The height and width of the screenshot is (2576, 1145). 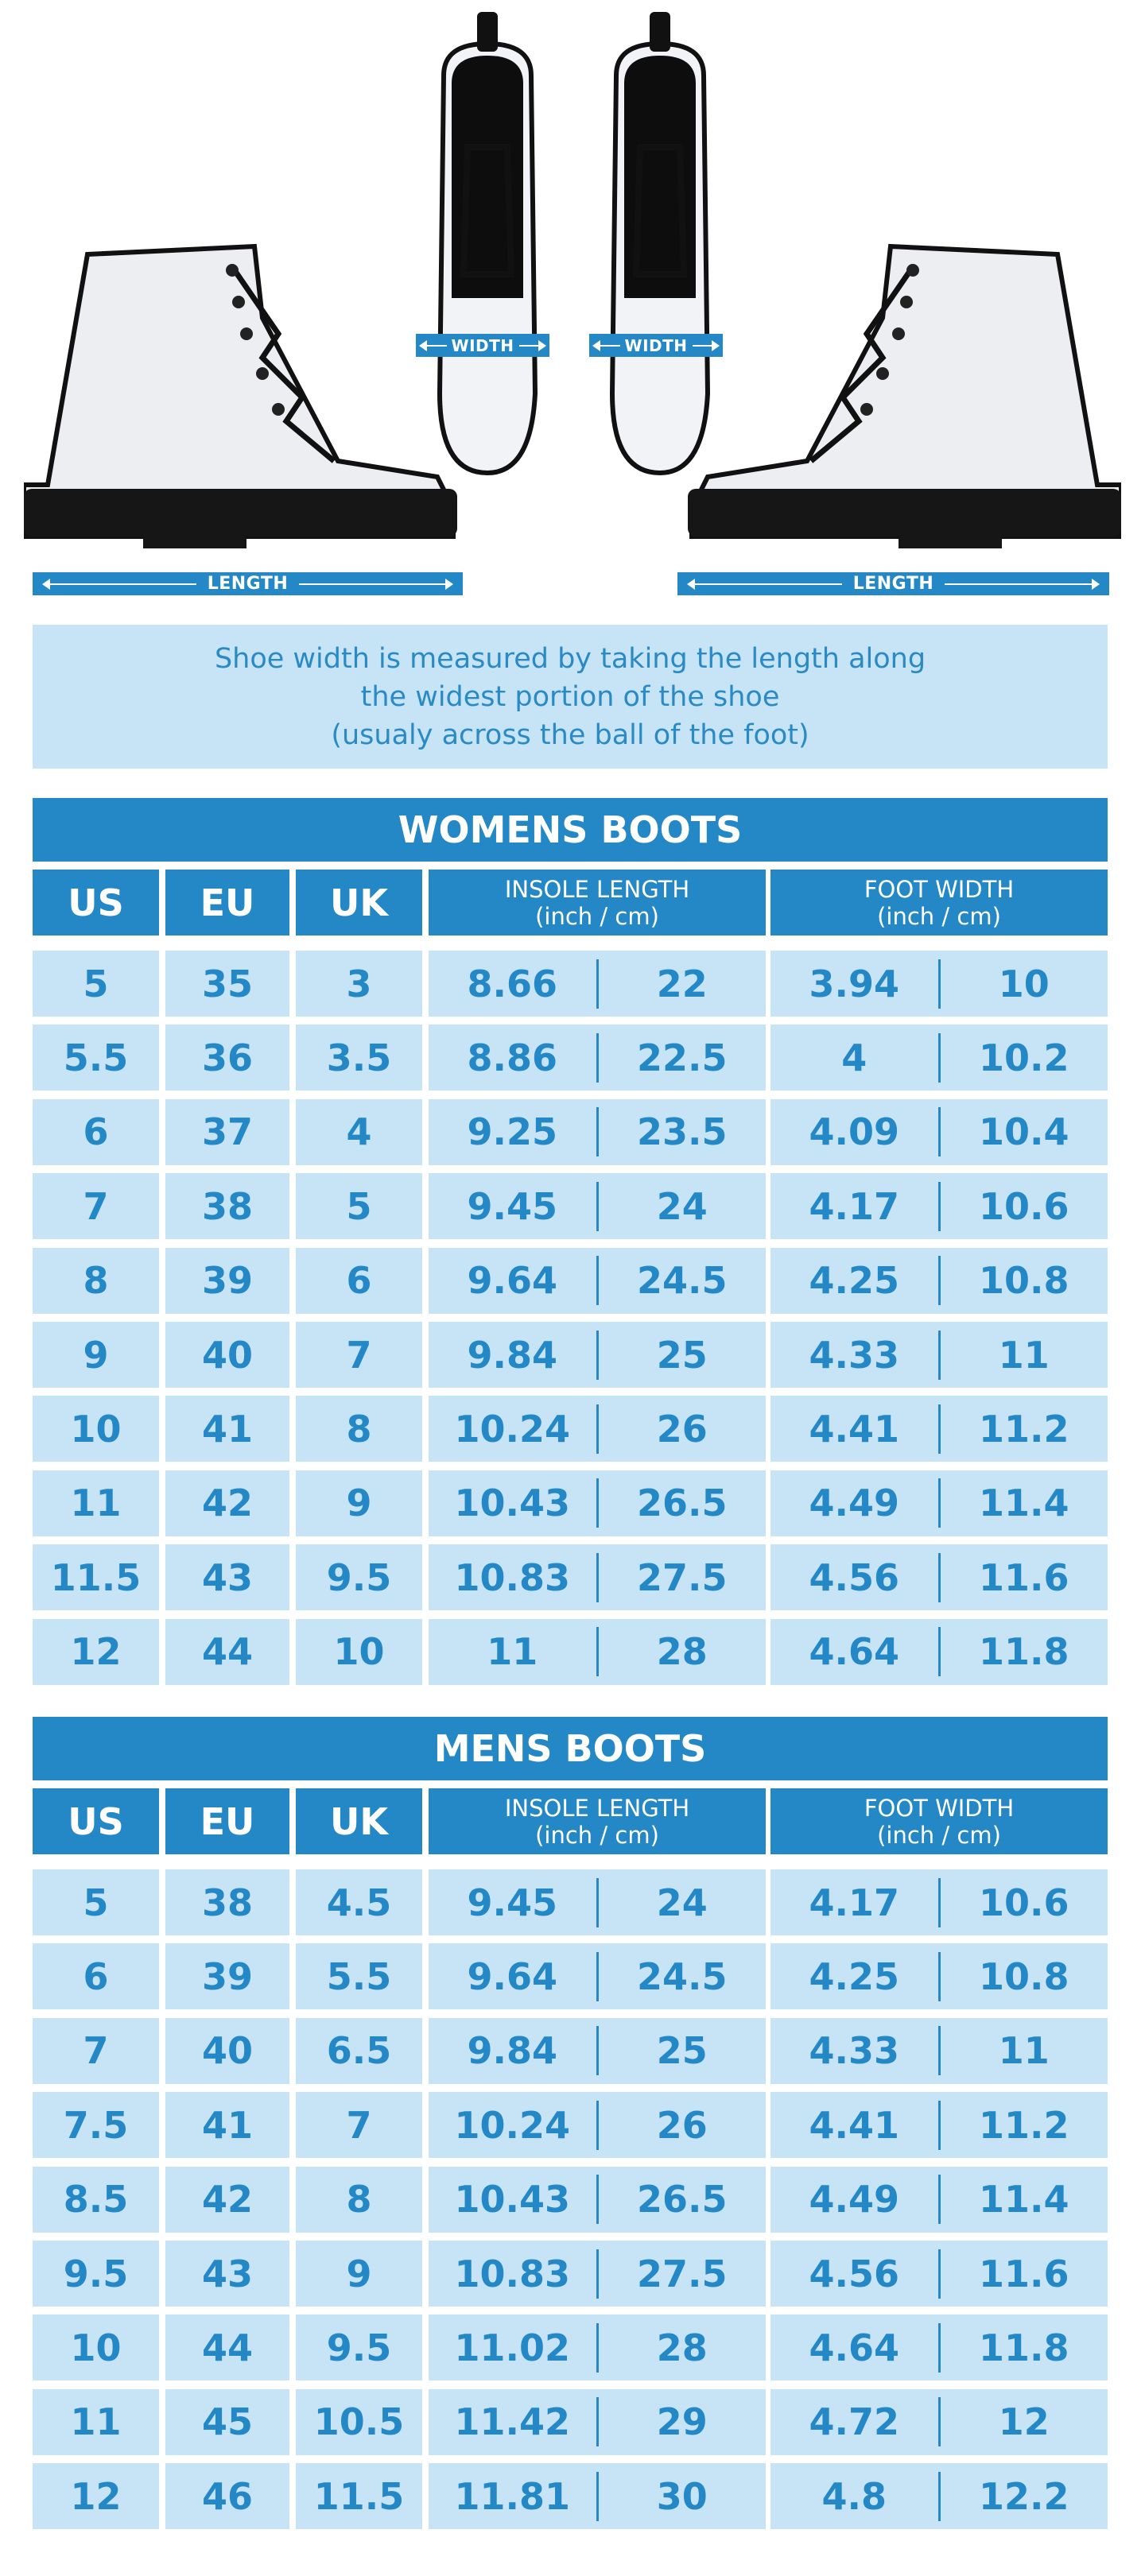 What do you see at coordinates (597, 889) in the screenshot?
I see `header-label: INSOLE LENGTH` at bounding box center [597, 889].